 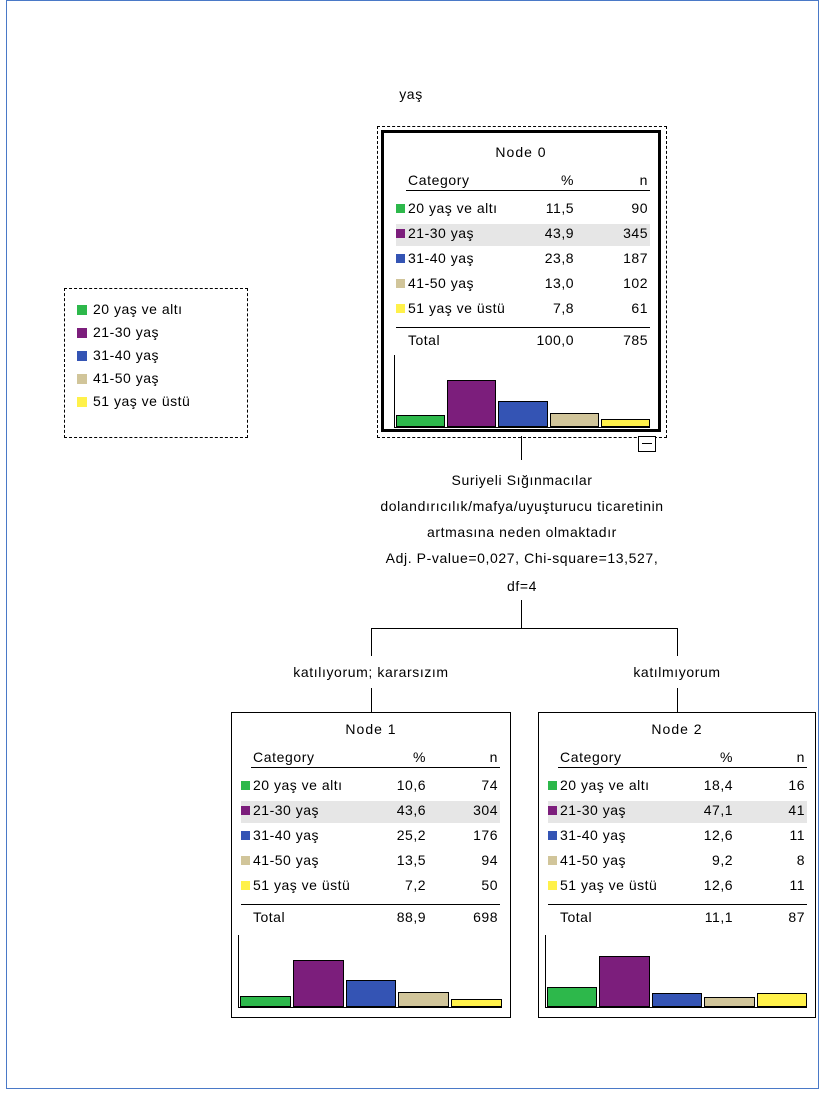 I want to click on legend-item: 20 yaş ve altı, so click(x=130, y=309).